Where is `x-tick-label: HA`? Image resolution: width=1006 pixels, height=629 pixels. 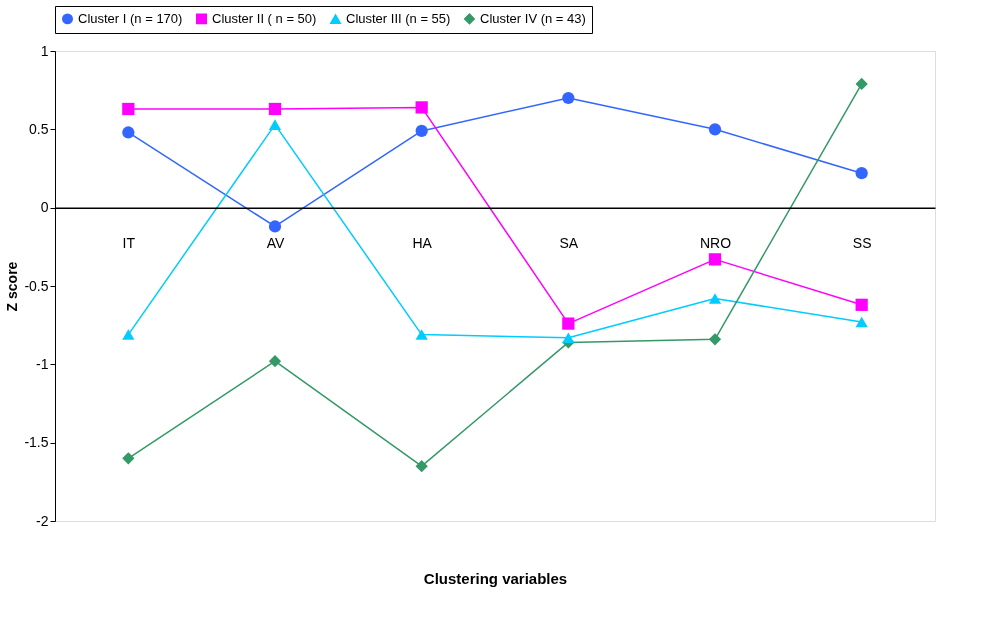 x-tick-label: HA is located at coordinates (422, 243).